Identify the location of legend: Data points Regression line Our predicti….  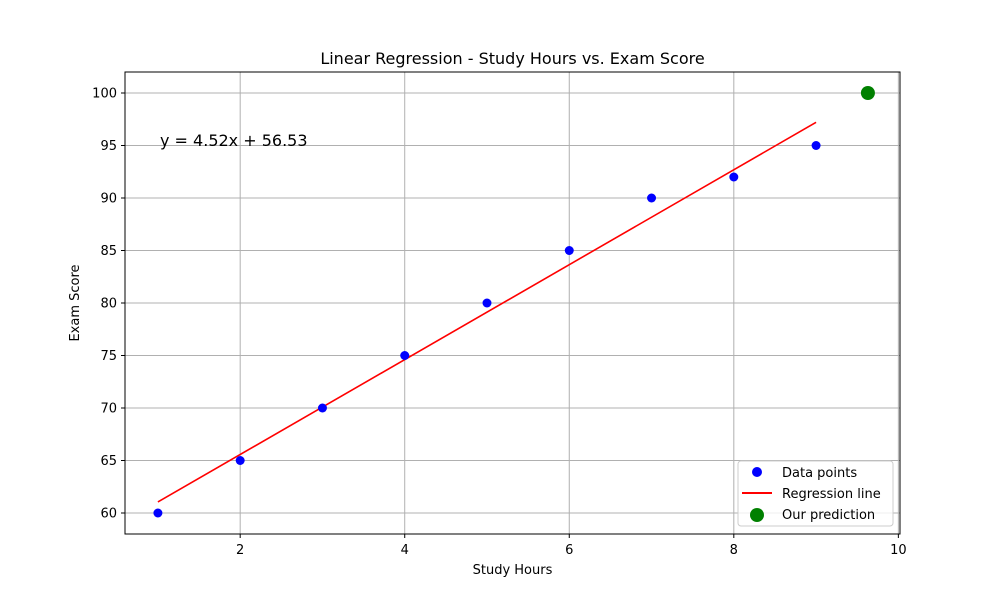
(815, 493).